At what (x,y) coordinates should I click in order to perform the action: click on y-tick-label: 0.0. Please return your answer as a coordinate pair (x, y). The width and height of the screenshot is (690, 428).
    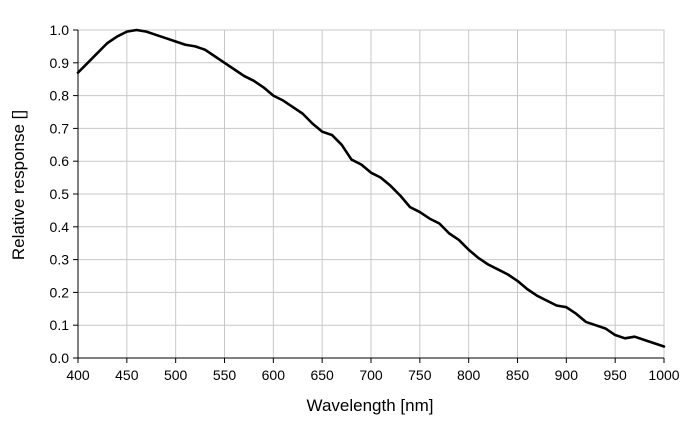
    Looking at the image, I should click on (60, 358).